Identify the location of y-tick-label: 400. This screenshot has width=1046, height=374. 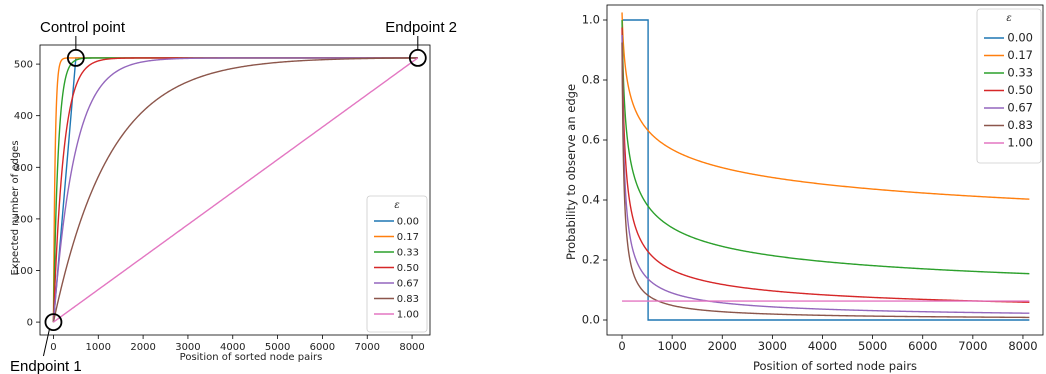
(23, 116).